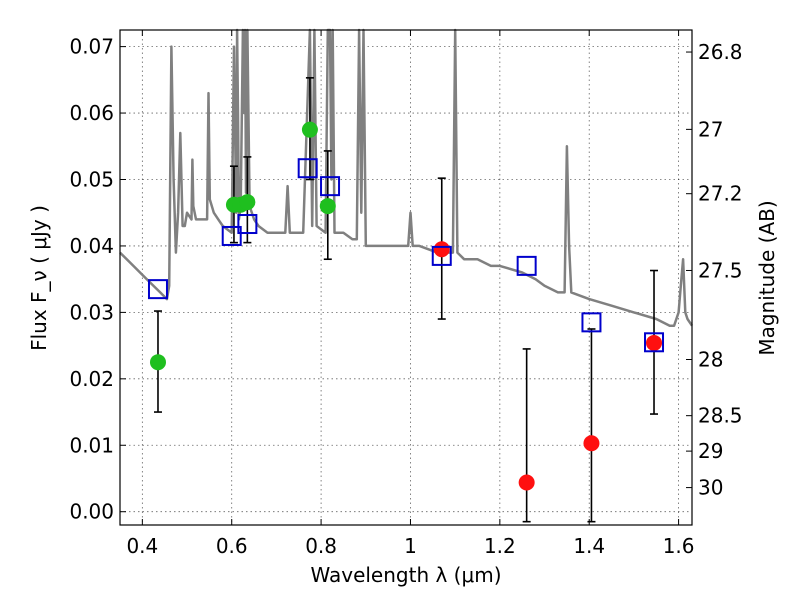 This screenshot has height=600, width=800. I want to click on right-tick-label: 30, so click(710, 488).